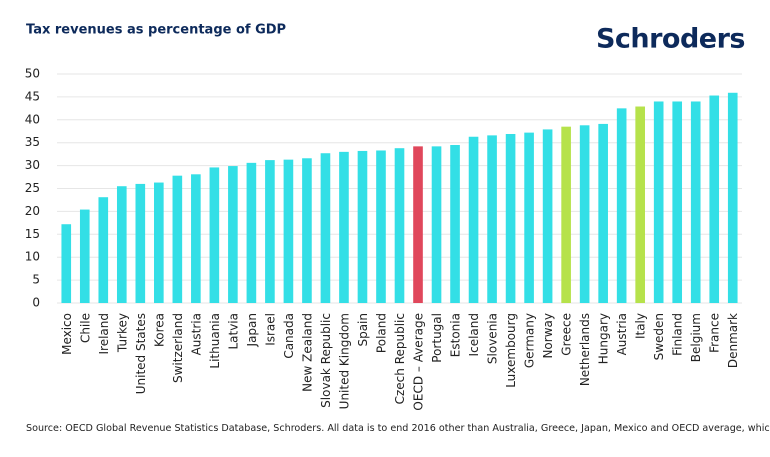 This screenshot has width=770, height=457. What do you see at coordinates (456, 335) in the screenshot?
I see `x-tick-label: Estonia` at bounding box center [456, 335].